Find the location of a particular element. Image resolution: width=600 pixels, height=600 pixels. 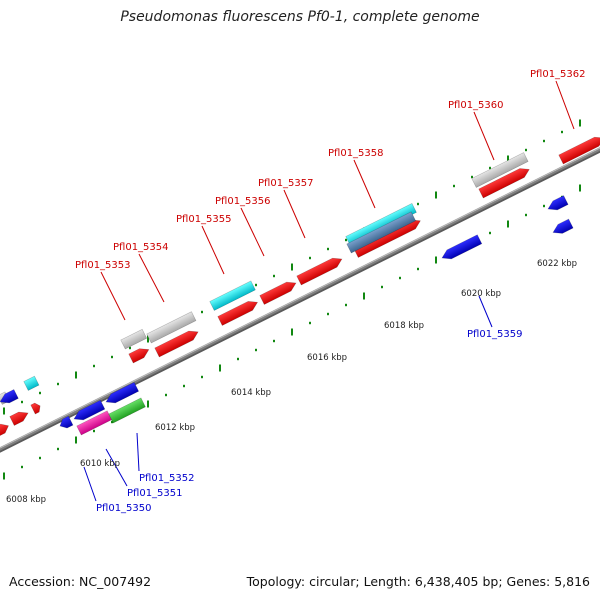

gene-label-reverse: Pfl01_5352 is located at coordinates (167, 478).